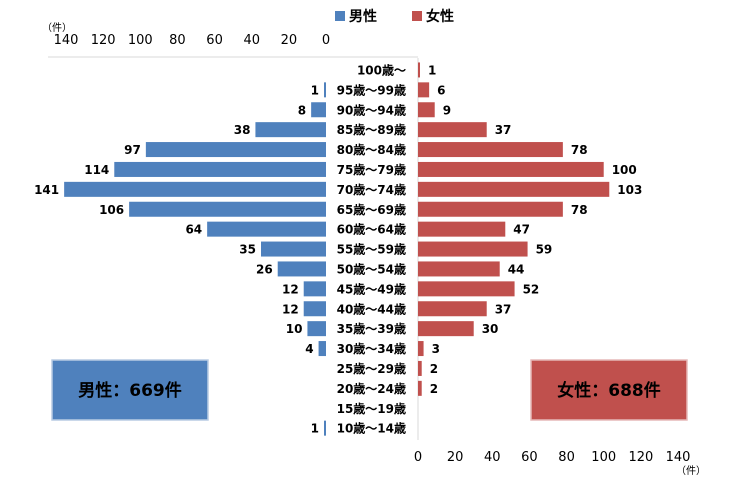 This screenshot has width=745, height=483. What do you see at coordinates (192, 40) in the screenshot?
I see `male-axis-ticks: 140 120 100 80 60 40 20 0` at bounding box center [192, 40].